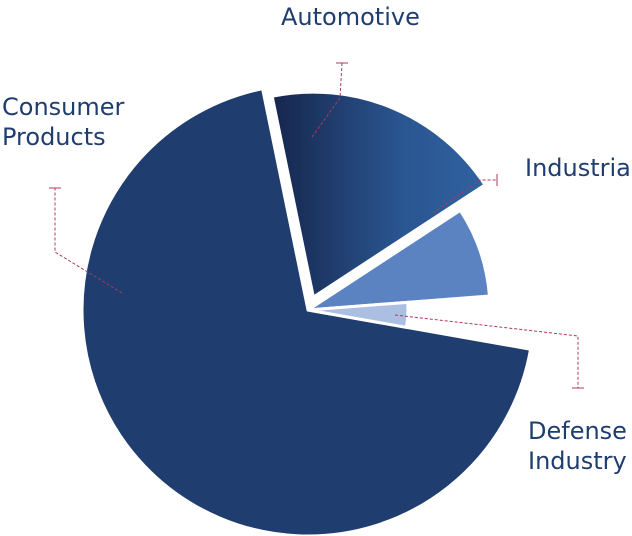 The image size is (632, 536). Describe the element at coordinates (577, 446) in the screenshot. I see `slice-label: Defense Industry` at that location.